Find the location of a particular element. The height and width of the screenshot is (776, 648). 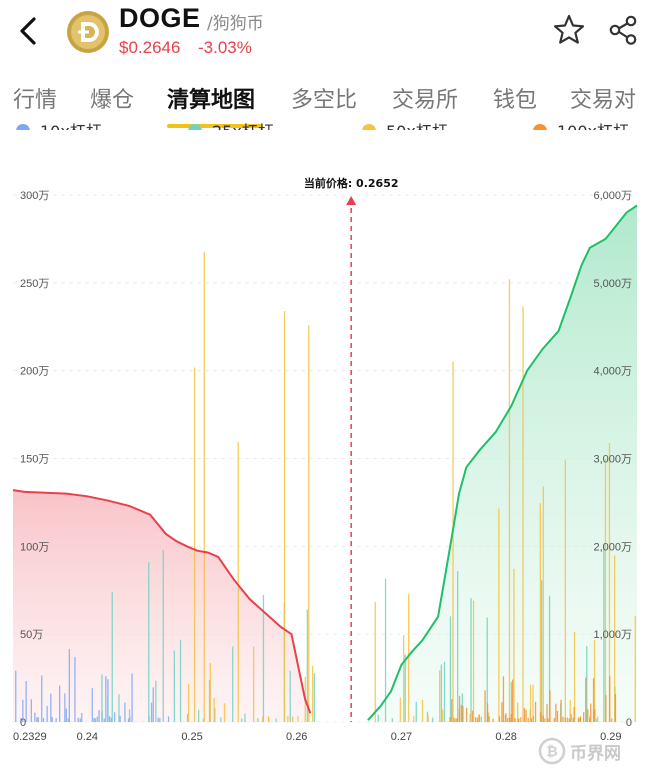

tab-long-short-ratio: 多空比 is located at coordinates (324, 100).